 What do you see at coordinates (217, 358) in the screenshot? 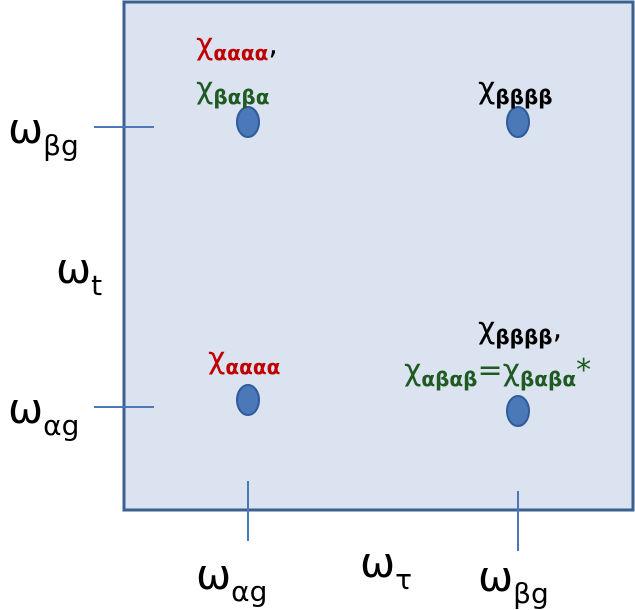
I see `peak-label-bottom-left-main: χ` at bounding box center [217, 358].